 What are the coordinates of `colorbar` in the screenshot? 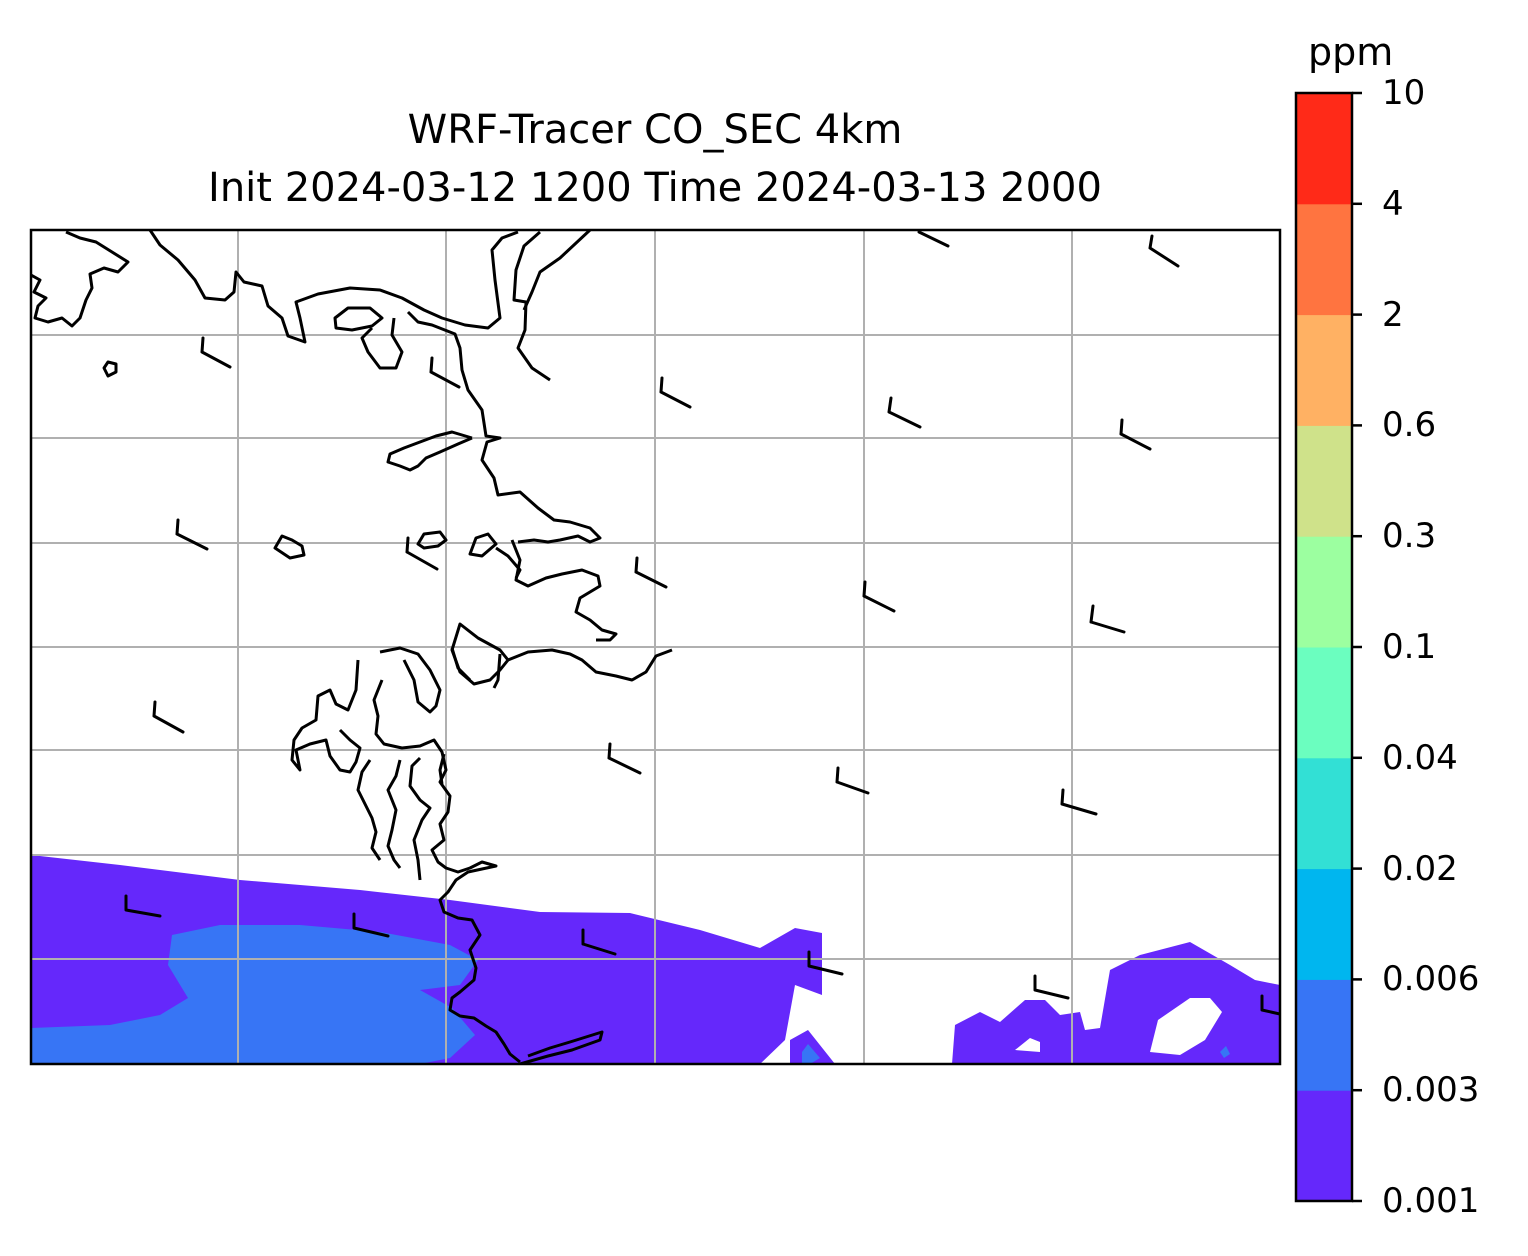 It's located at (1324, 647).